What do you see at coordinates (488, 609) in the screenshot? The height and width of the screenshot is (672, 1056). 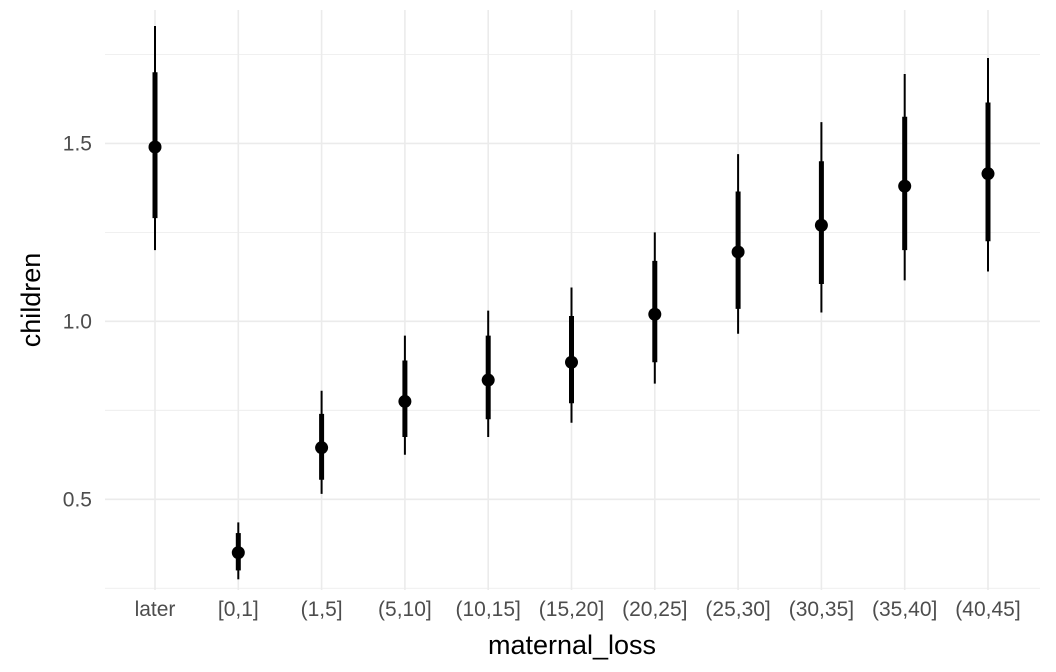 I see `x-tick-label: (10,15]` at bounding box center [488, 609].